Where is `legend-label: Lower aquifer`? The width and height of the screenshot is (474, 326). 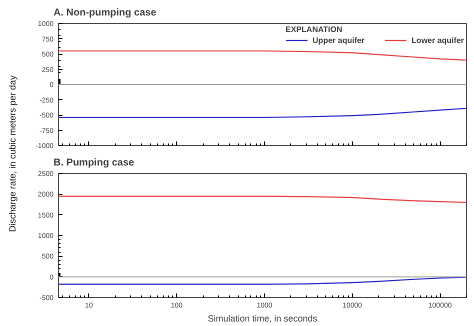 legend-label: Lower aquifer is located at coordinates (438, 40).